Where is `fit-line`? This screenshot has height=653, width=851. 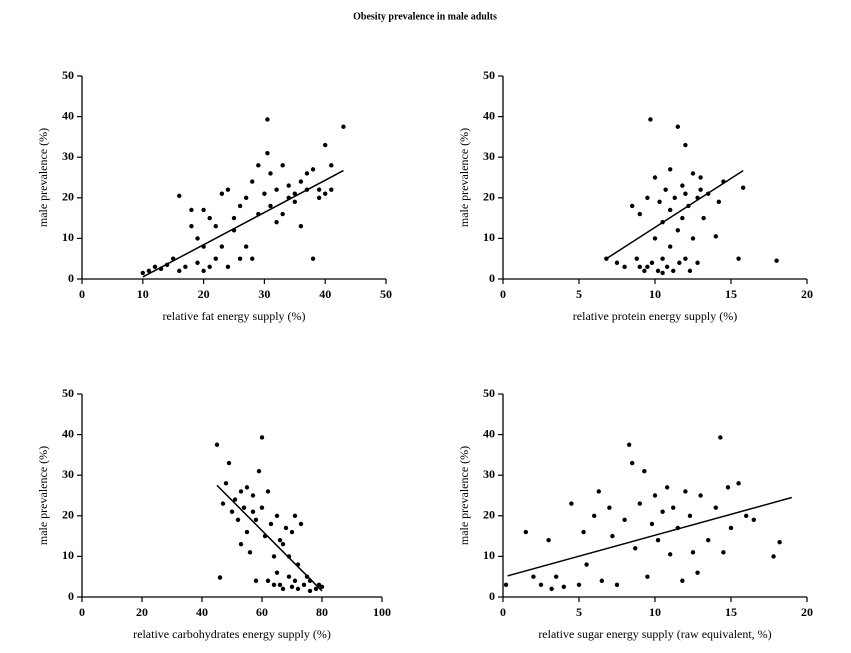
fit-line is located at coordinates (649, 536).